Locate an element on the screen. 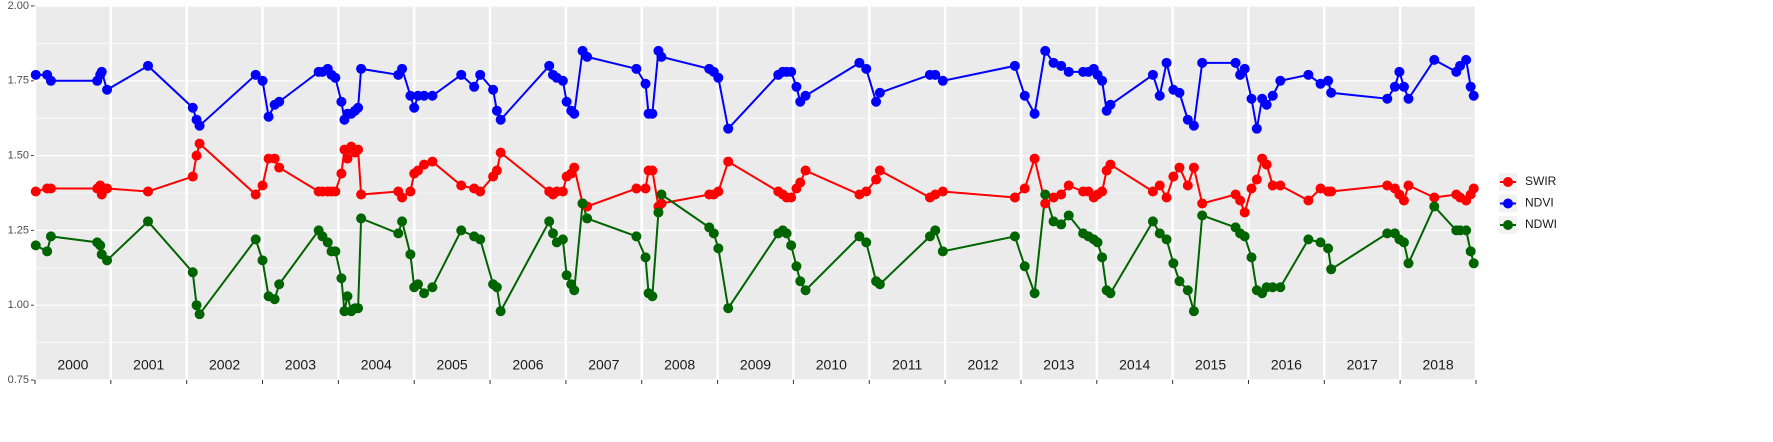  year-label: 2006 is located at coordinates (527, 365).